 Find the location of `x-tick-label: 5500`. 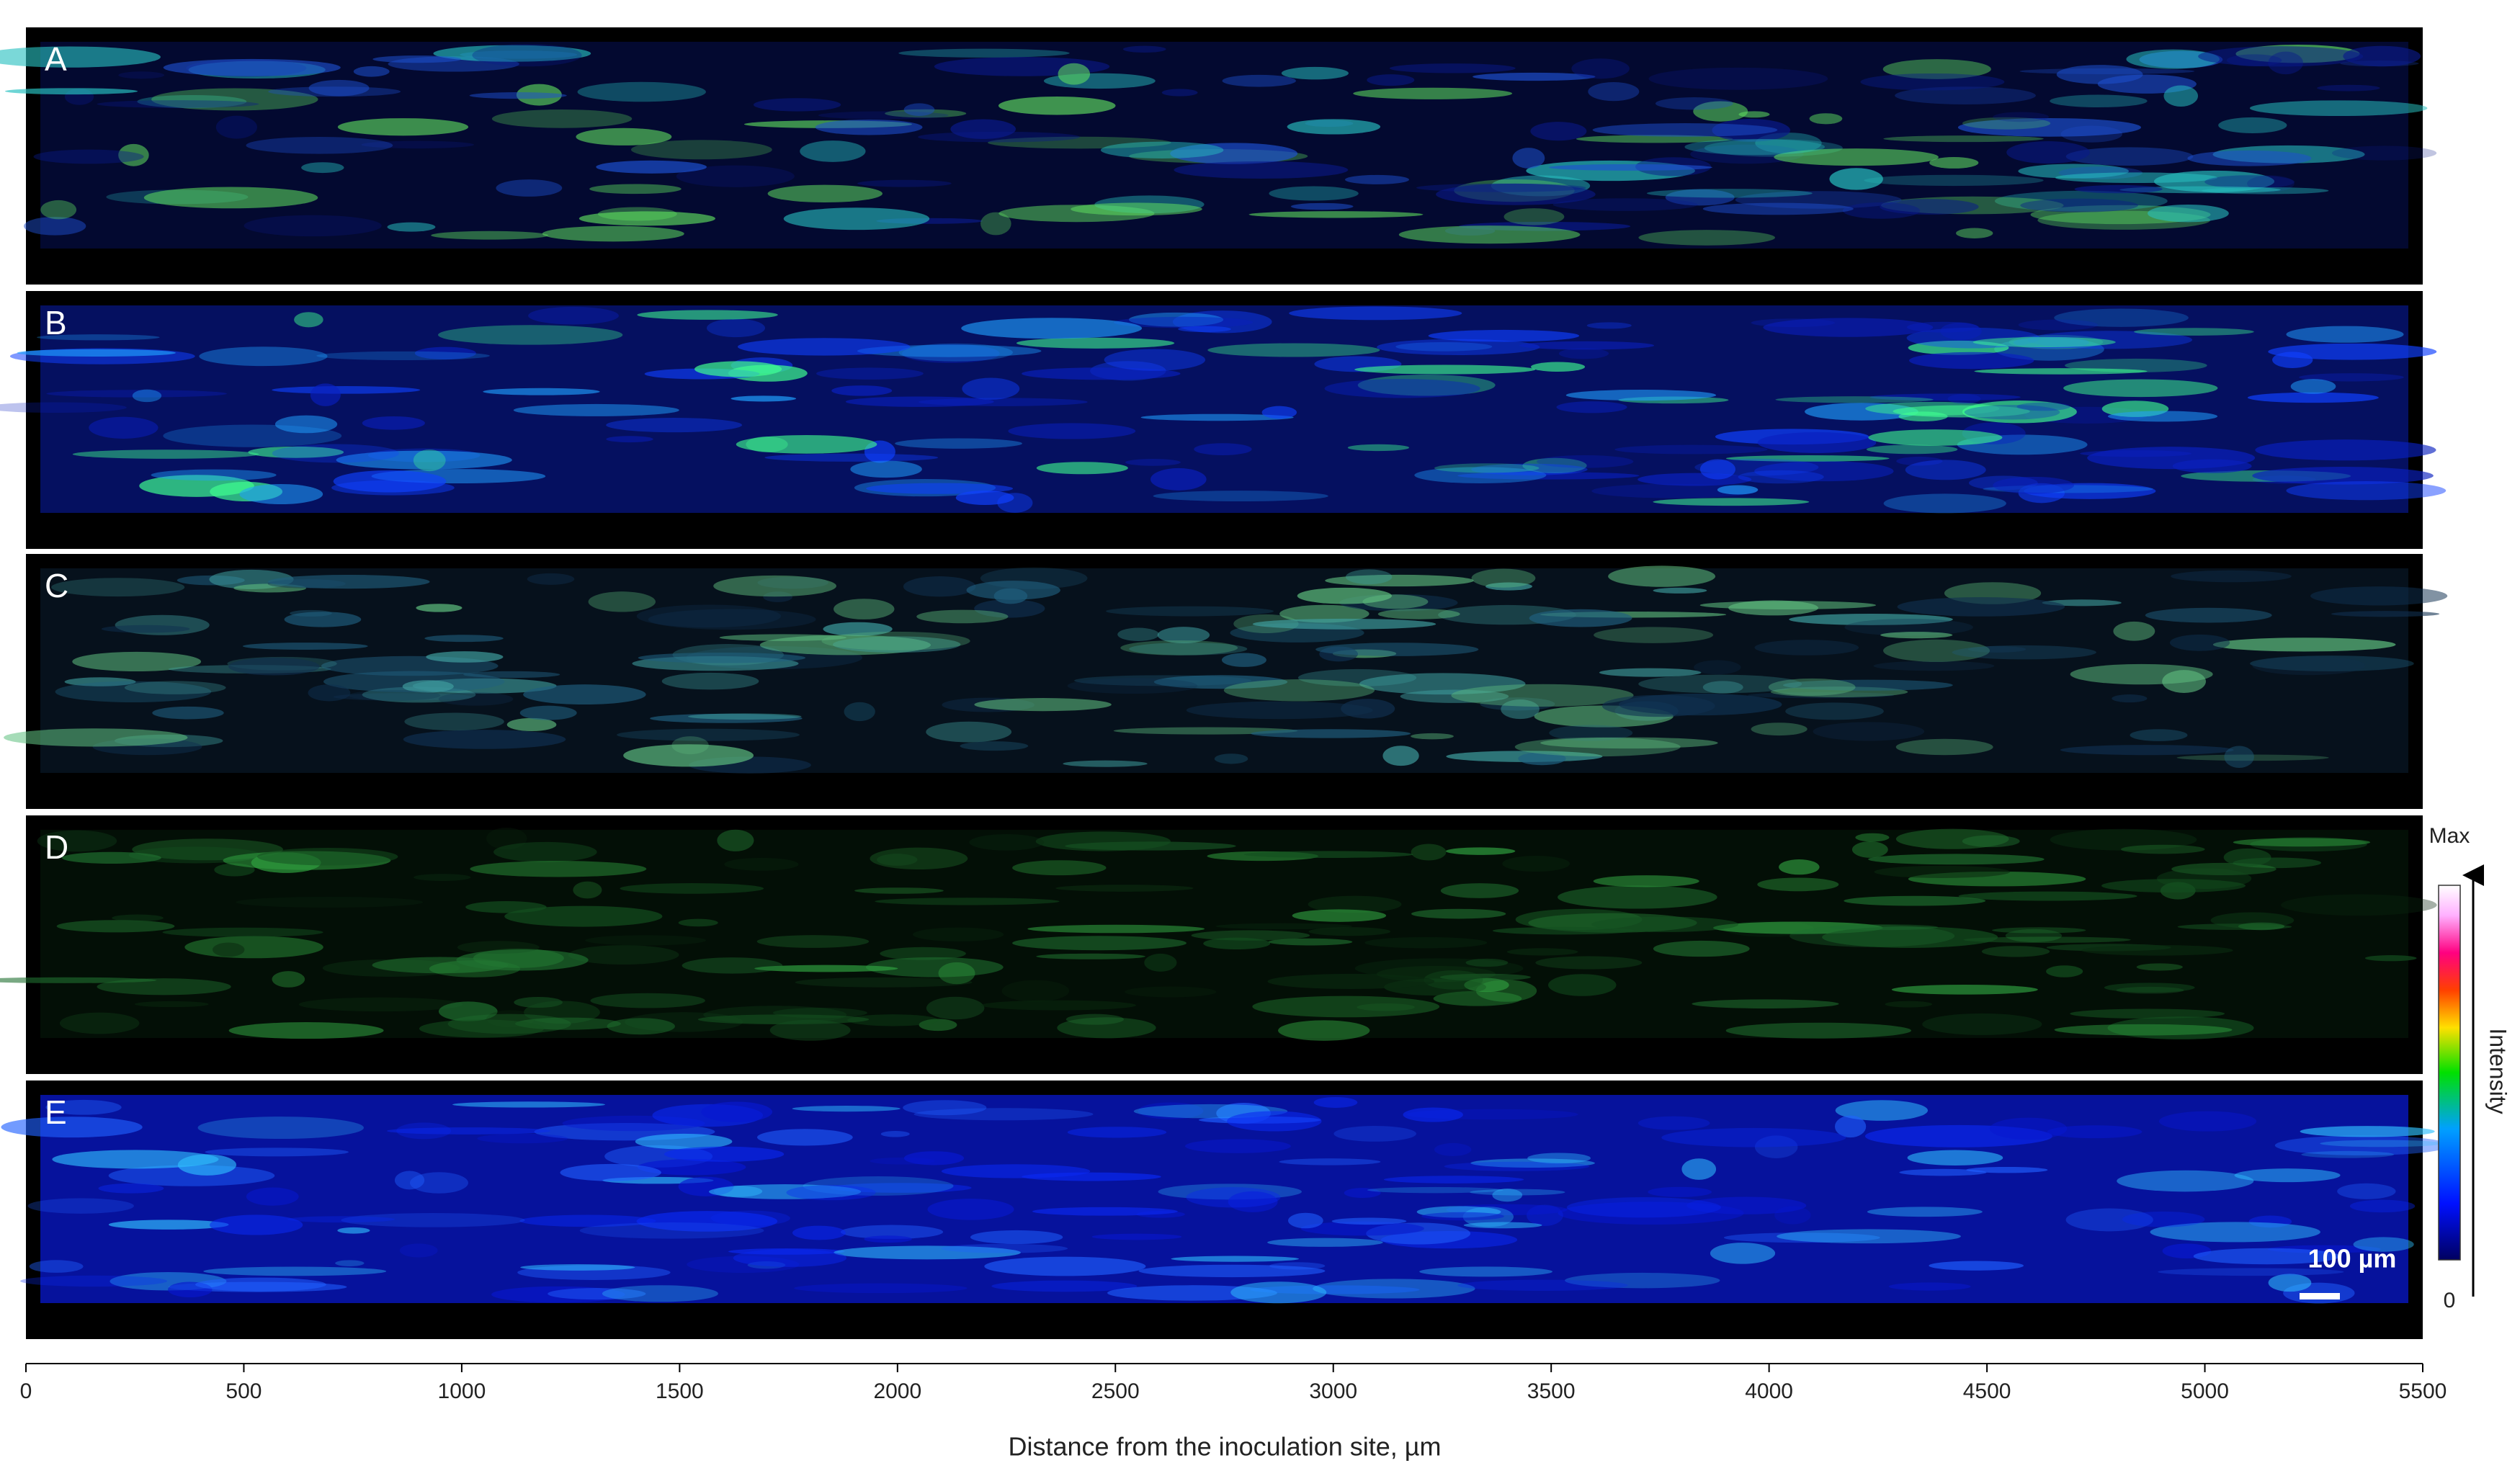

x-tick-label: 5500 is located at coordinates (2423, 1391).